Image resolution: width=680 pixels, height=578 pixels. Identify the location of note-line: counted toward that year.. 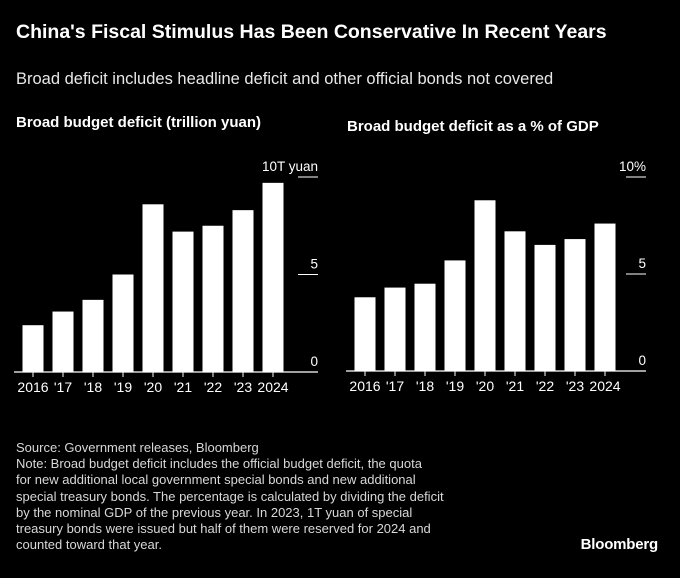
(89, 545).